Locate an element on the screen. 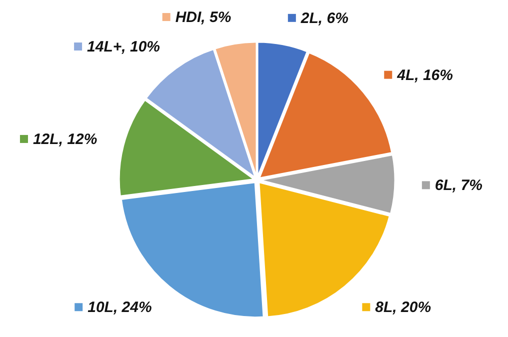 This screenshot has width=508, height=337. legend-label: 14L+, 10% is located at coordinates (123, 47).